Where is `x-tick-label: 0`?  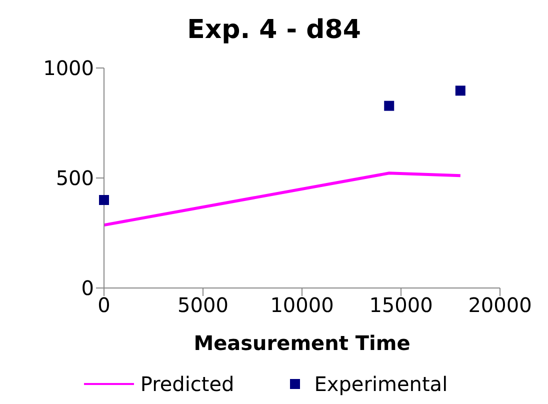
x-tick-label: 0 is located at coordinates (104, 305).